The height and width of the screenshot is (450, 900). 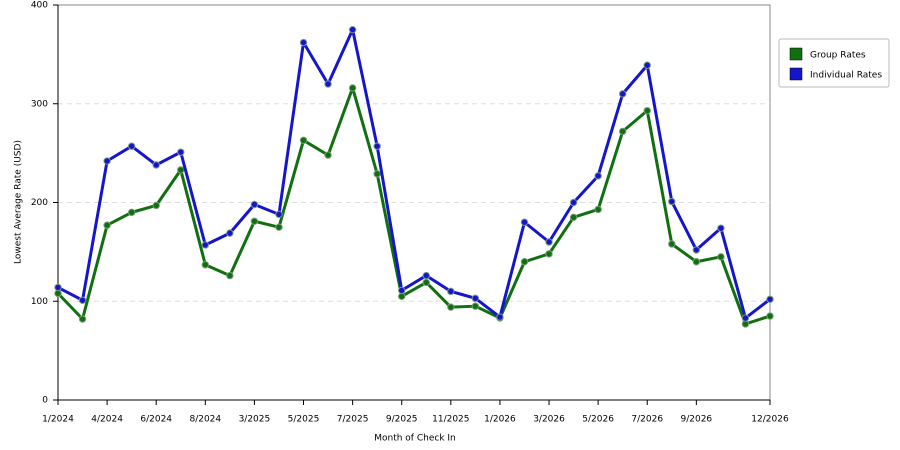 What do you see at coordinates (19, 202) in the screenshot?
I see `y-axis-label: Lowest Average Rate (USD)` at bounding box center [19, 202].